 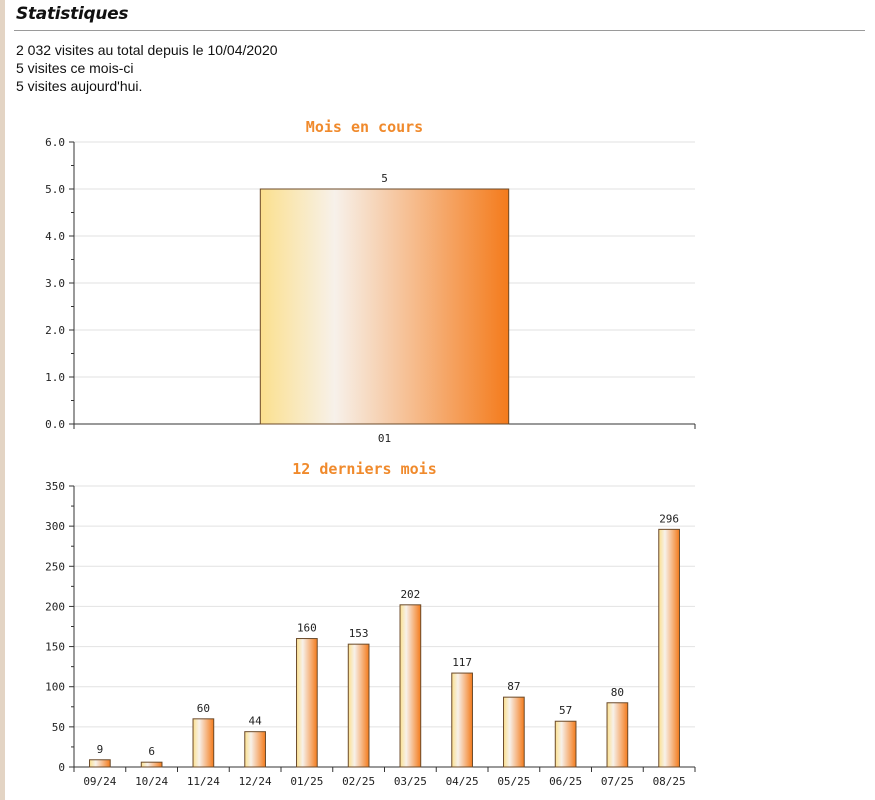 What do you see at coordinates (55, 236) in the screenshot?
I see `y-tick-label: 4.0` at bounding box center [55, 236].